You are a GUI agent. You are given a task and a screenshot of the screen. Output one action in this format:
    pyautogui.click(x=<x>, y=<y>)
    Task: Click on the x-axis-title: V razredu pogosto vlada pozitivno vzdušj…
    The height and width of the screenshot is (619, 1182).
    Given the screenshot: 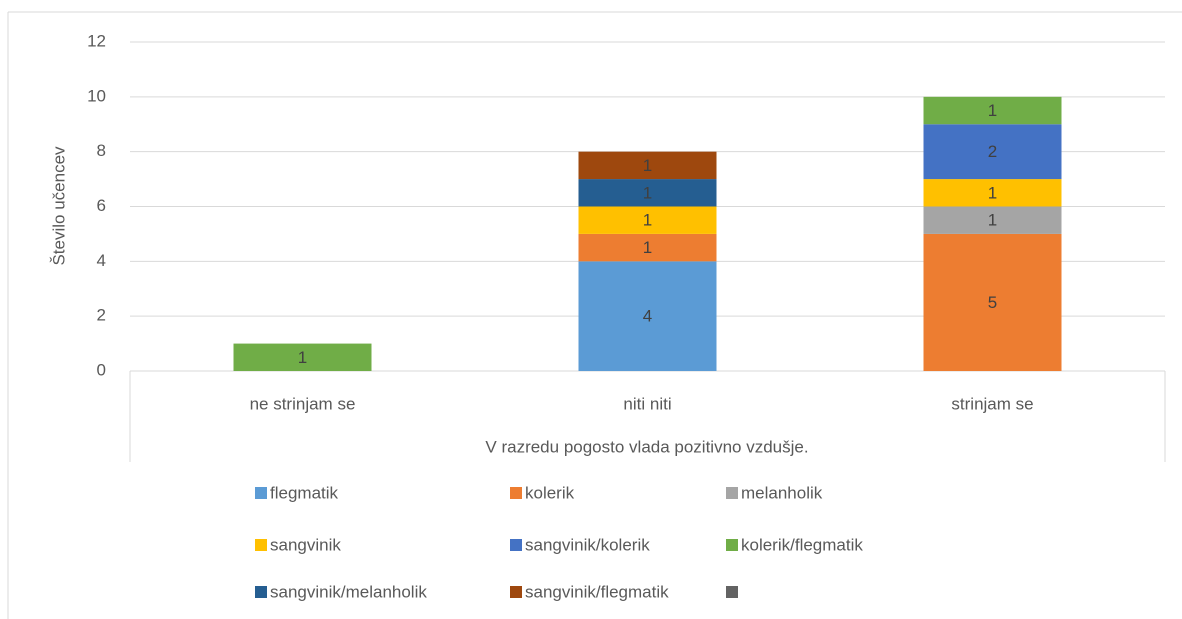 What is the action you would take?
    pyautogui.click(x=646, y=446)
    